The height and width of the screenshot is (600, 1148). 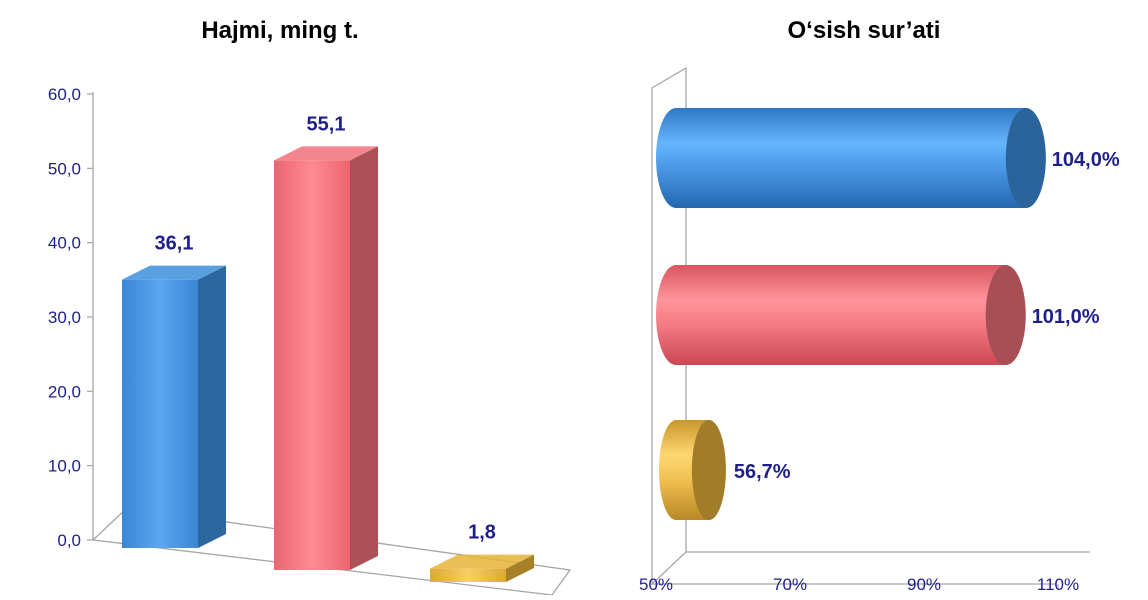 I want to click on x-tick-label: 90%, so click(x=924, y=584).